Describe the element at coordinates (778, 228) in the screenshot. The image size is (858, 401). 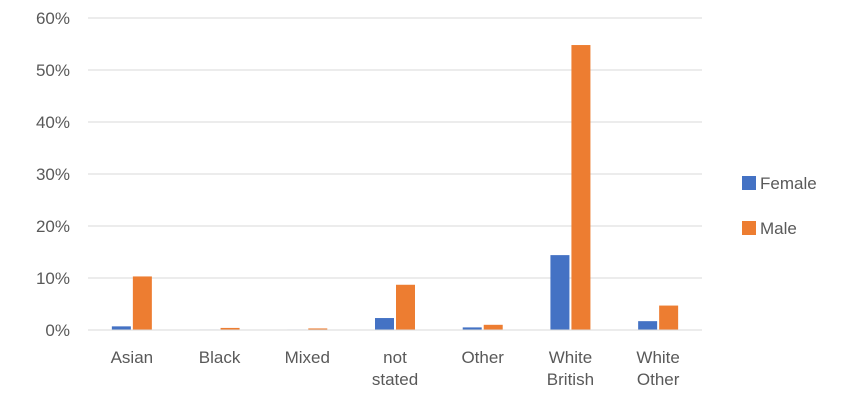
I see `legend-label-male: Male` at that location.